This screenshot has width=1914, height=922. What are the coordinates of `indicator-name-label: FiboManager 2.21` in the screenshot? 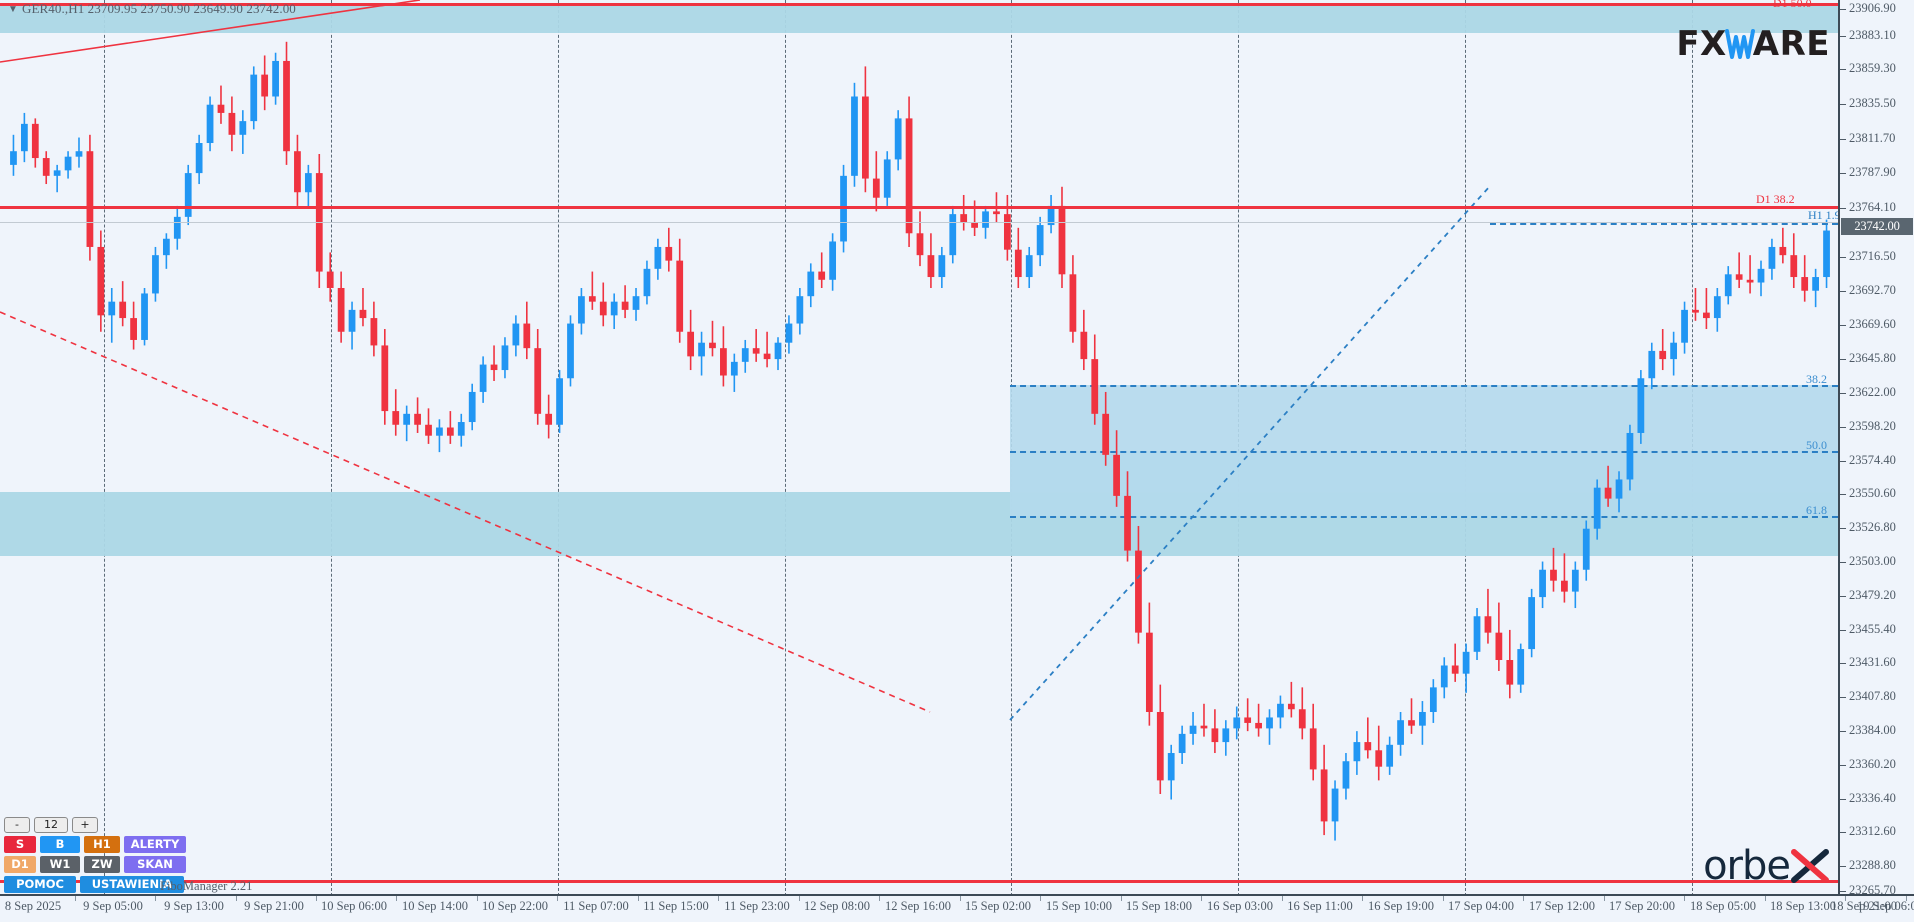 It's located at (206, 886).